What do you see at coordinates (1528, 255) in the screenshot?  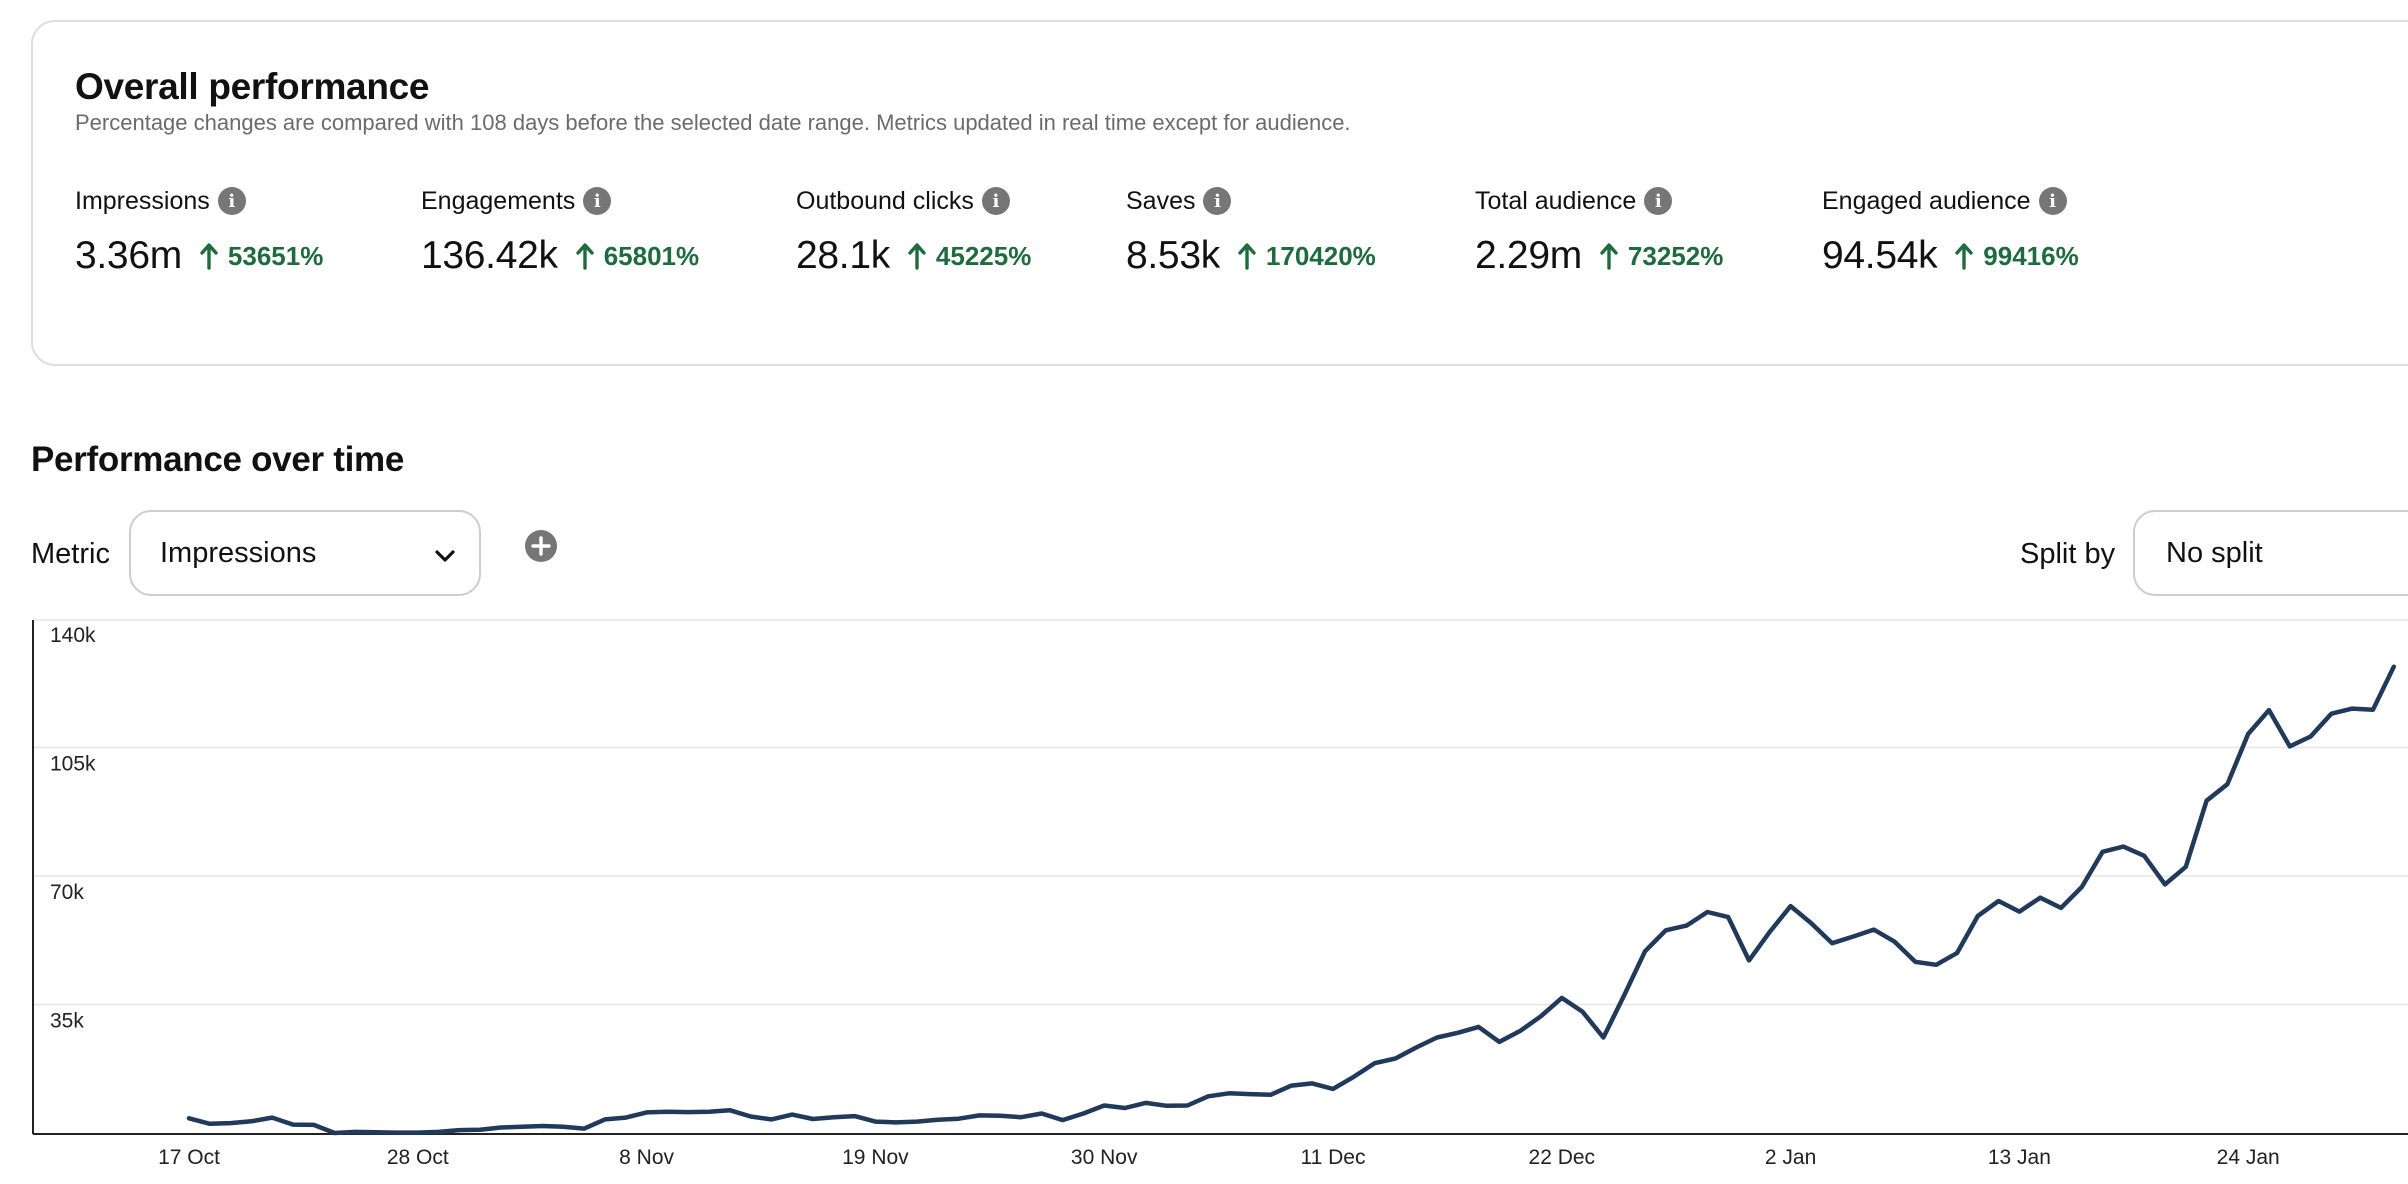 I see `metric-value: 2.29m` at bounding box center [1528, 255].